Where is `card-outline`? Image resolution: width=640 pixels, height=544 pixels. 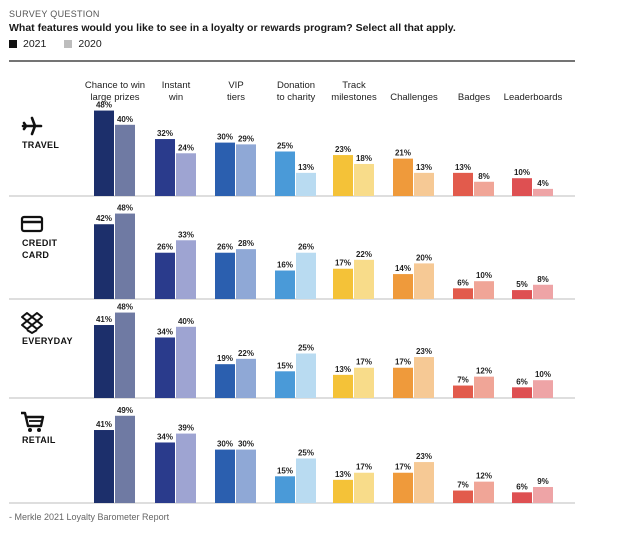
card-outline is located at coordinates (32, 224).